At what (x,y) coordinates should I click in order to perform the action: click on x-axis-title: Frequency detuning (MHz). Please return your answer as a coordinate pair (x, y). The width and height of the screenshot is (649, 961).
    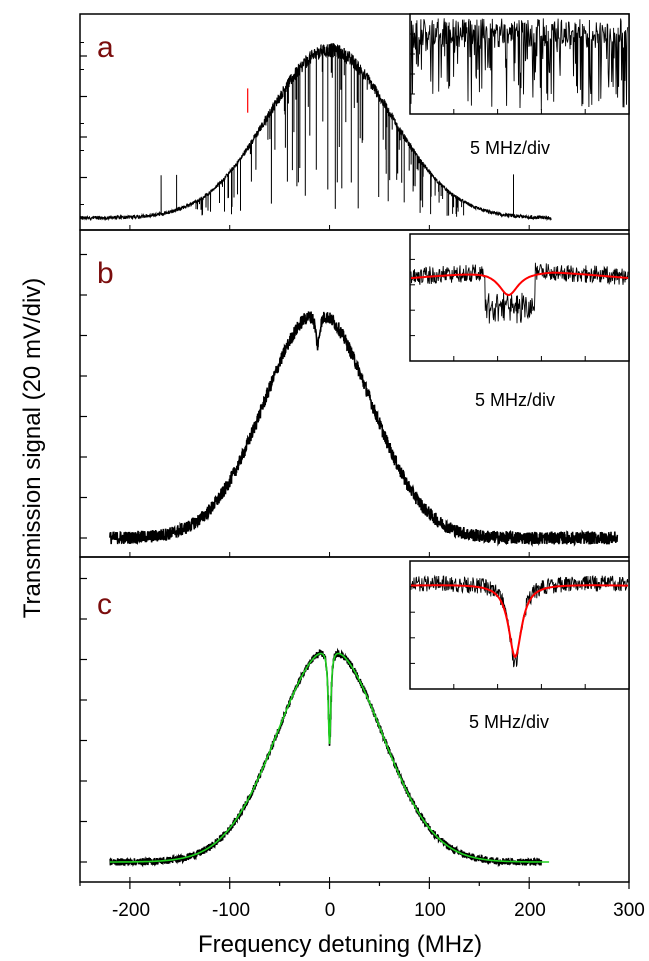
    Looking at the image, I should click on (340, 944).